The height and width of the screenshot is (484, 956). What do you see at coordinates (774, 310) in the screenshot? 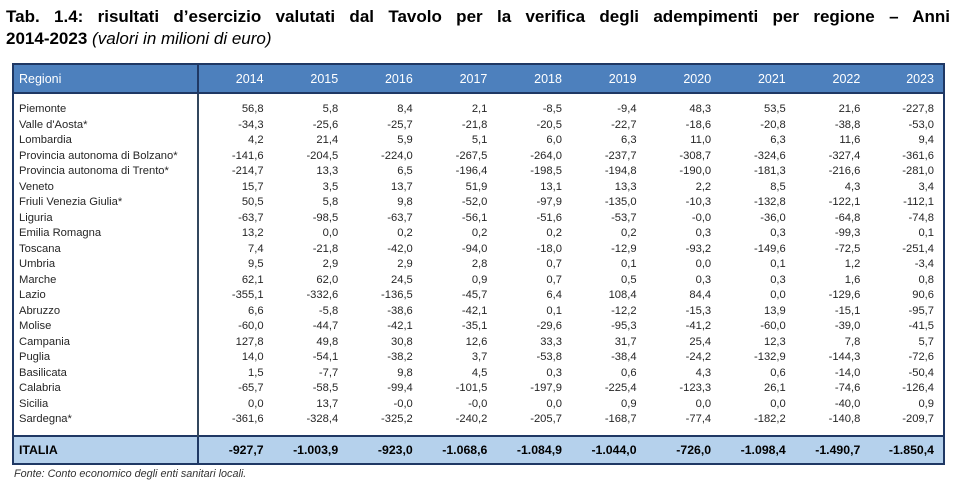
I see `value-cell: 13,9` at bounding box center [774, 310].